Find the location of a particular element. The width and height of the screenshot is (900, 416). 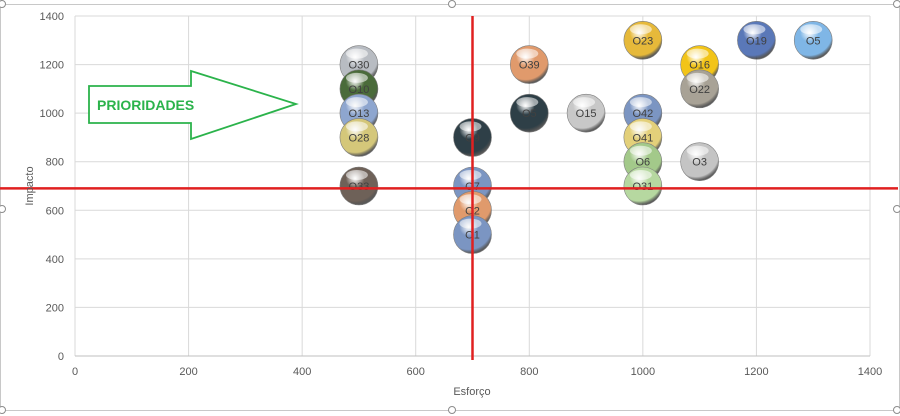

bubble-label: O41 is located at coordinates (642, 138).